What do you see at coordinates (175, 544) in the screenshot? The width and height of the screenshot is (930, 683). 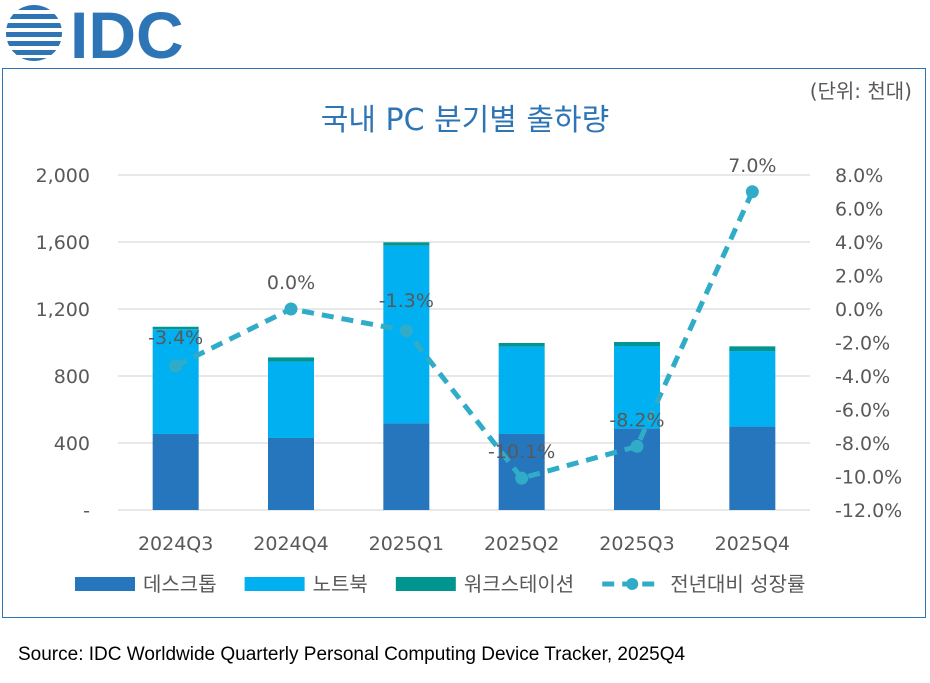 I see `x-tick-label: 2024Q3` at bounding box center [175, 544].